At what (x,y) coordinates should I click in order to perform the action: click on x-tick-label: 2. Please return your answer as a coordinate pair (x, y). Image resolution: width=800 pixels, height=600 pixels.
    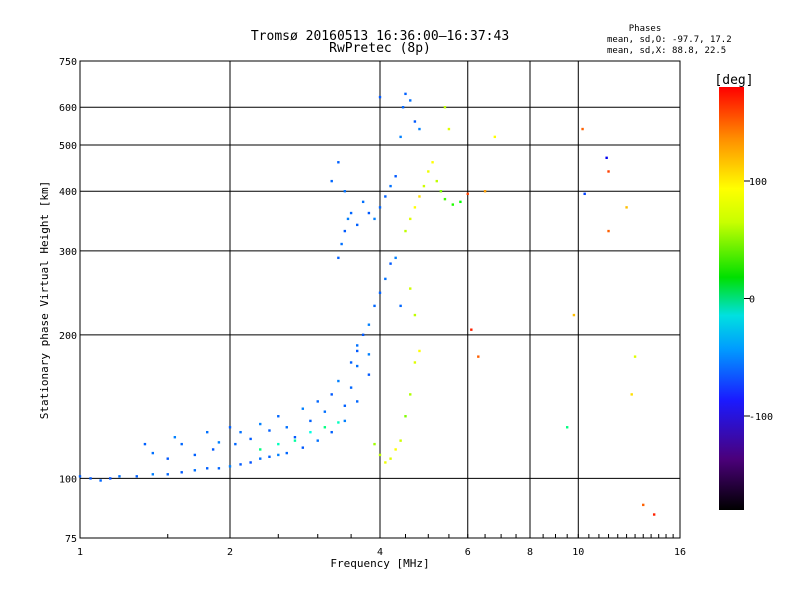
    Looking at the image, I should click on (230, 552).